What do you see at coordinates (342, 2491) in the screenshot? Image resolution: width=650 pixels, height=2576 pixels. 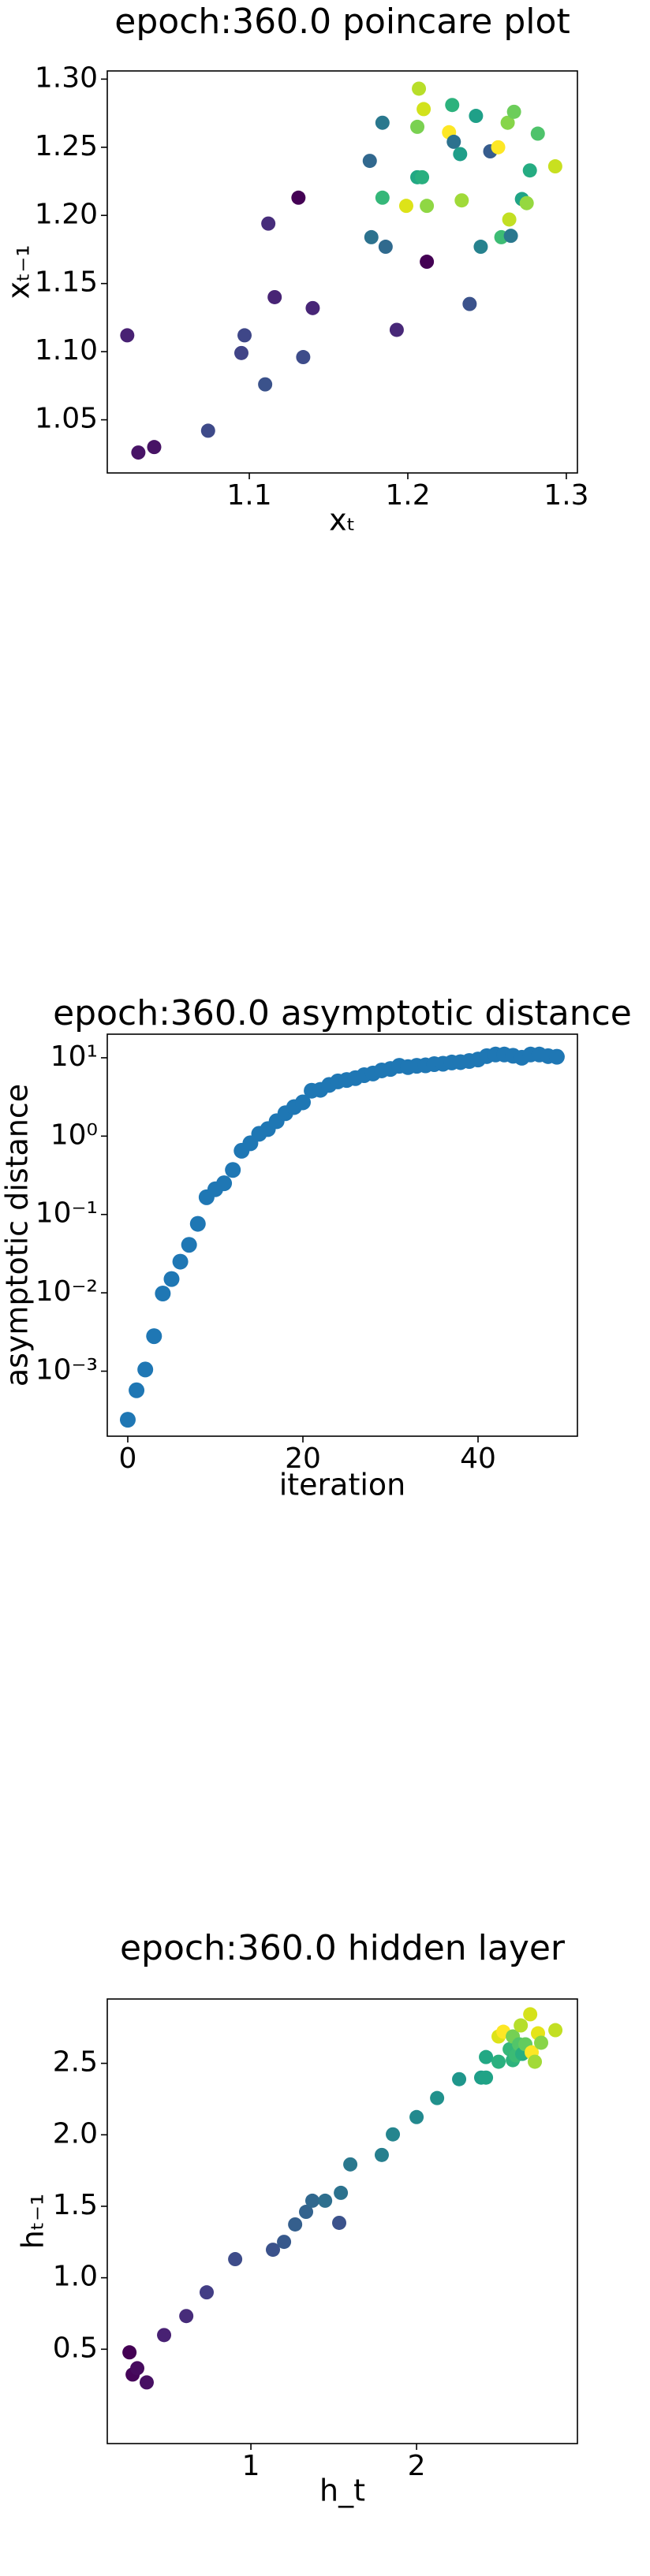 I see `x-axis-label: h_t` at bounding box center [342, 2491].